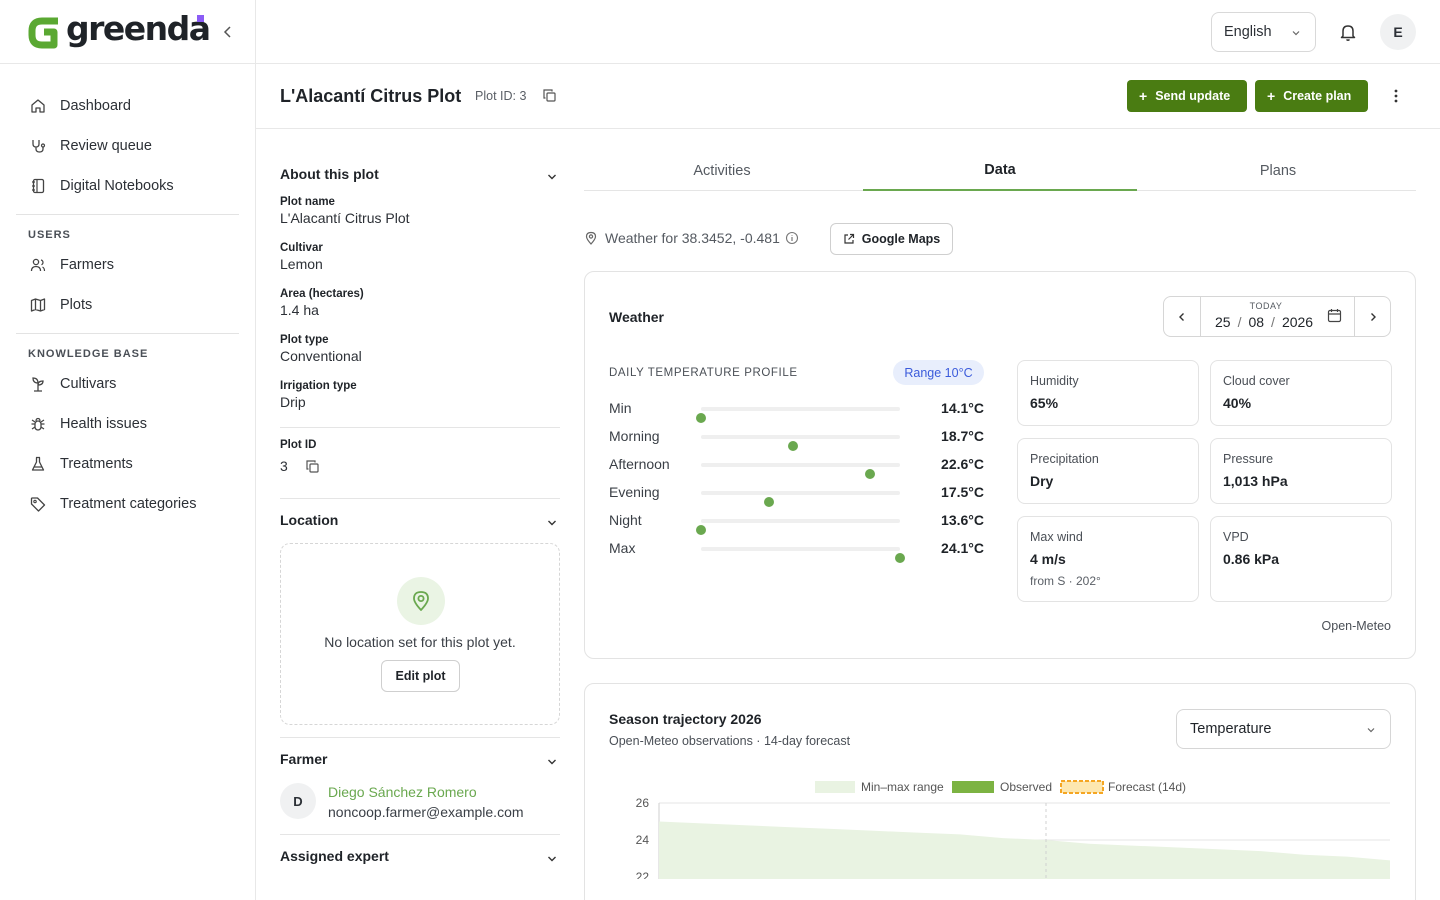 Image resolution: width=1440 pixels, height=900 pixels. What do you see at coordinates (420, 178) in the screenshot?
I see `about-section-toggle: About this plot` at bounding box center [420, 178].